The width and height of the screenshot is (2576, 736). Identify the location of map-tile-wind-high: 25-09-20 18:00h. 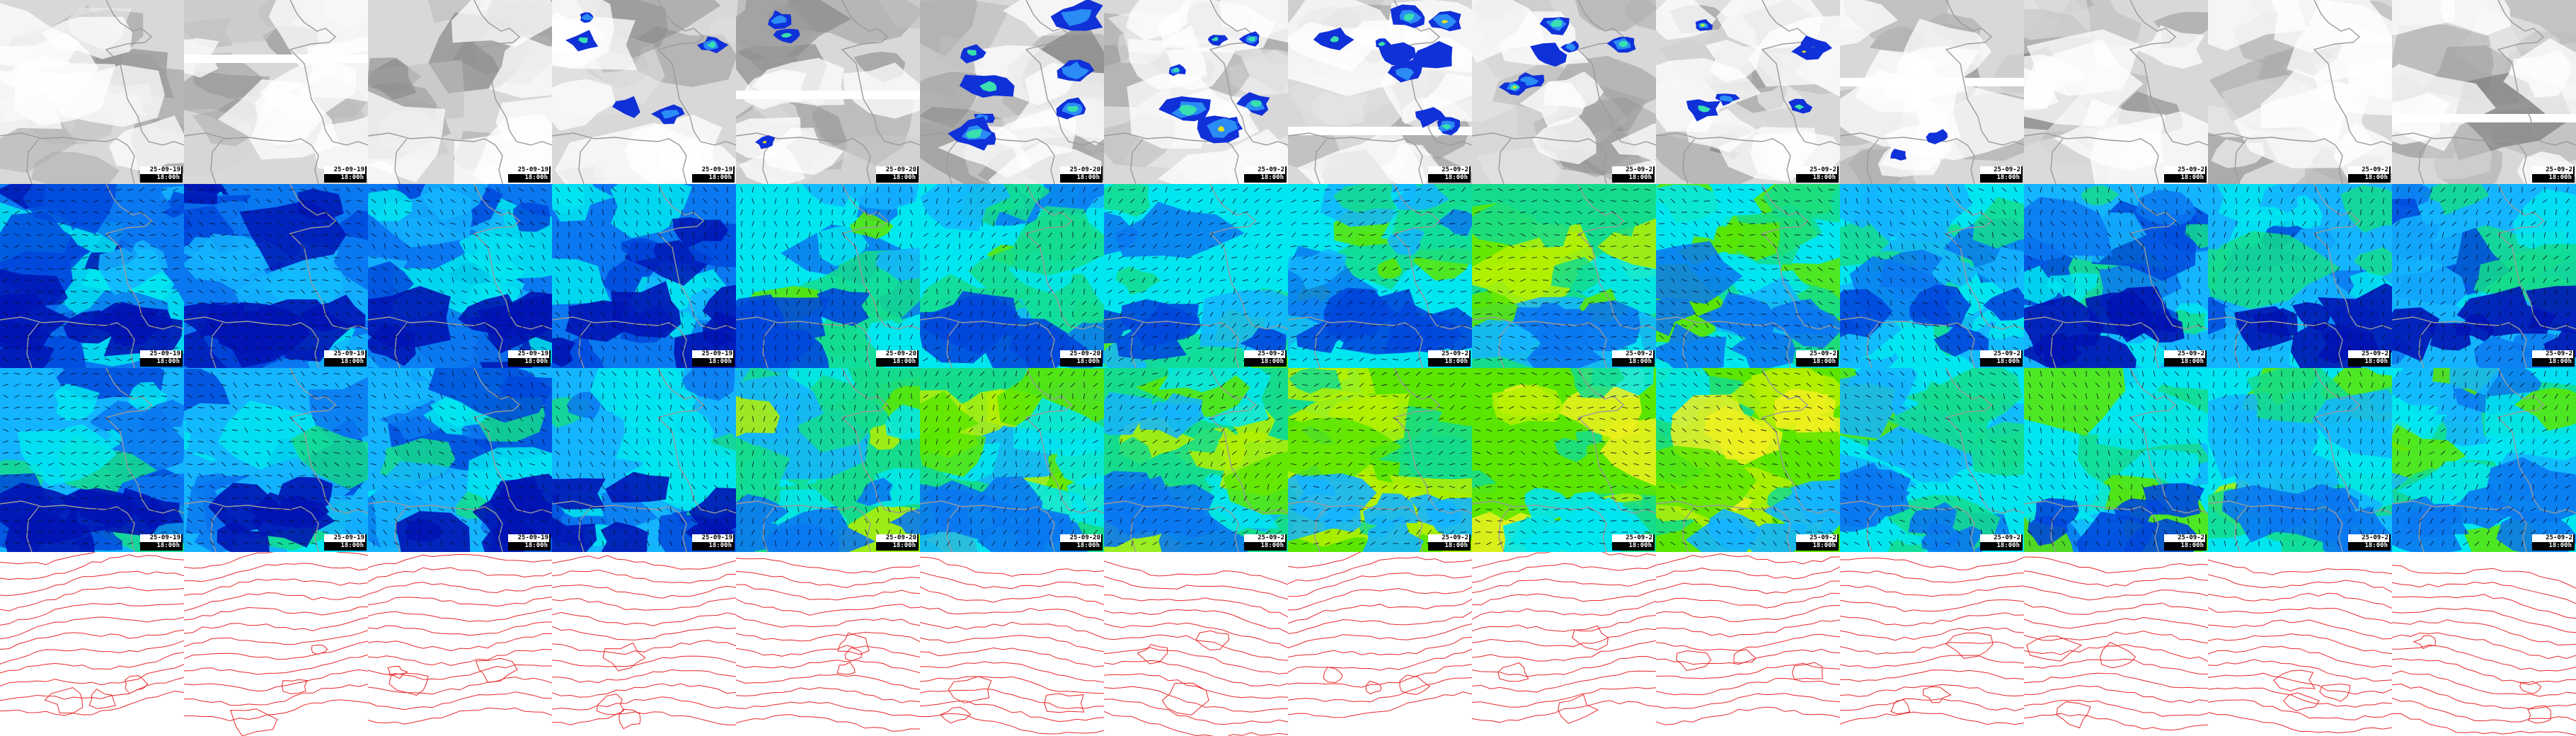
(1012, 460).